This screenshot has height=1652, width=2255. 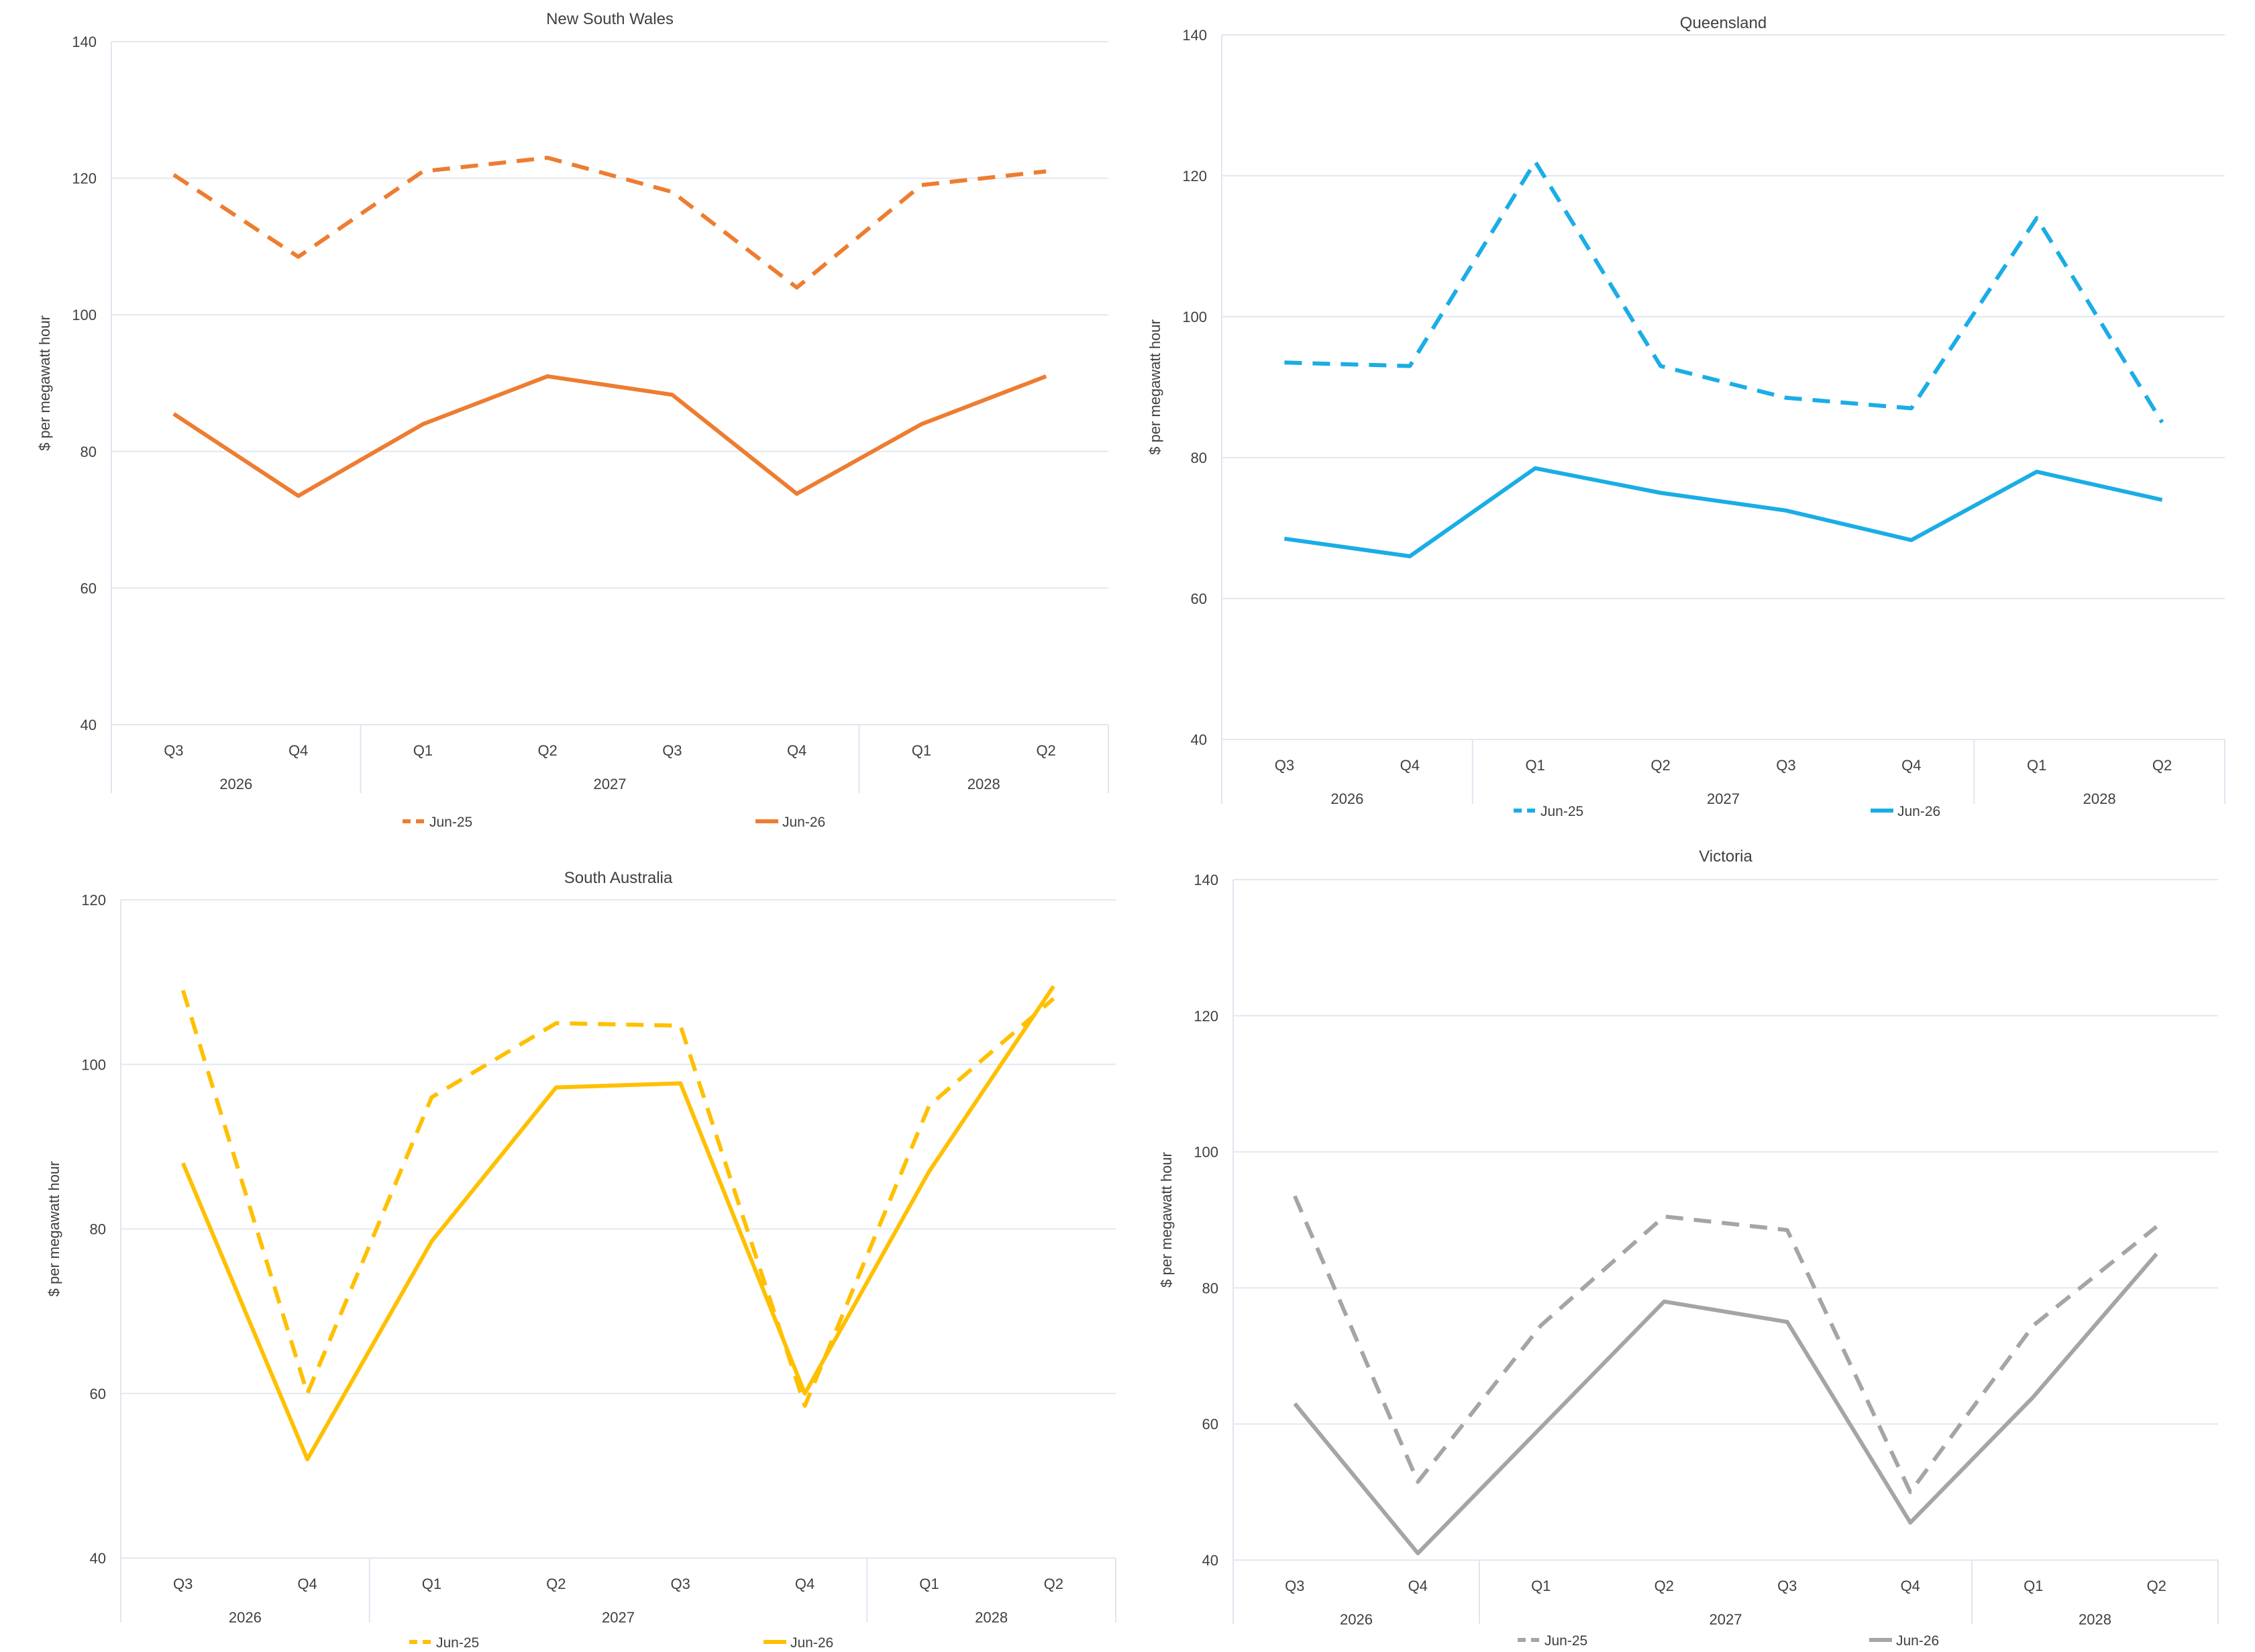 What do you see at coordinates (1725, 856) in the screenshot?
I see `chart-title: Victoria` at bounding box center [1725, 856].